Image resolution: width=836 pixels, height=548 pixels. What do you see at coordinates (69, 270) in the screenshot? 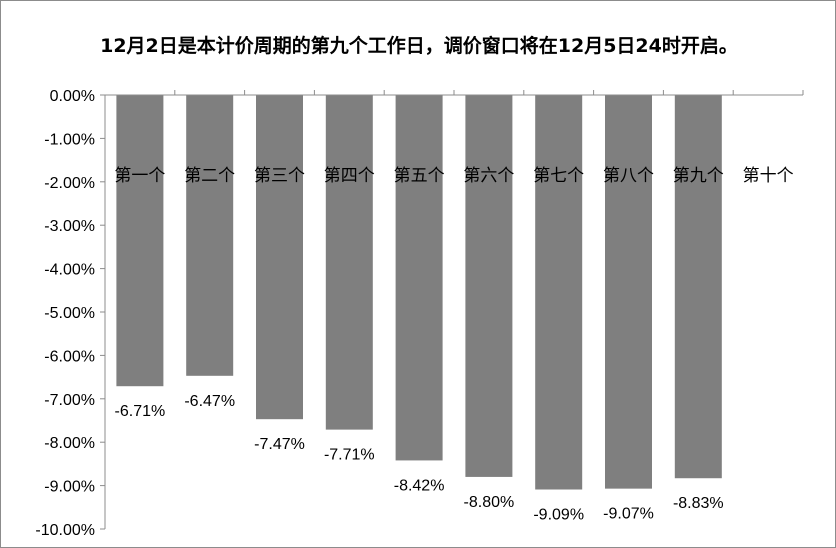
I see `y-tick-label: -4.00%` at bounding box center [69, 270].